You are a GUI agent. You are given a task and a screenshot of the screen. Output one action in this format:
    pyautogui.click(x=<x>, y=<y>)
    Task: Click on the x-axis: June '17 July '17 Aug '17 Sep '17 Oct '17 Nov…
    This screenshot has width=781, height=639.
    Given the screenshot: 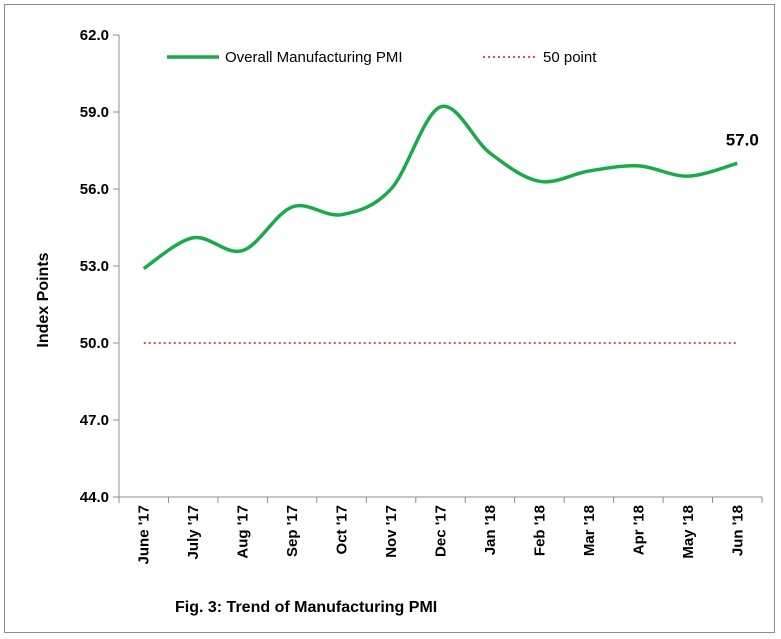 What is the action you would take?
    pyautogui.click(x=440, y=530)
    